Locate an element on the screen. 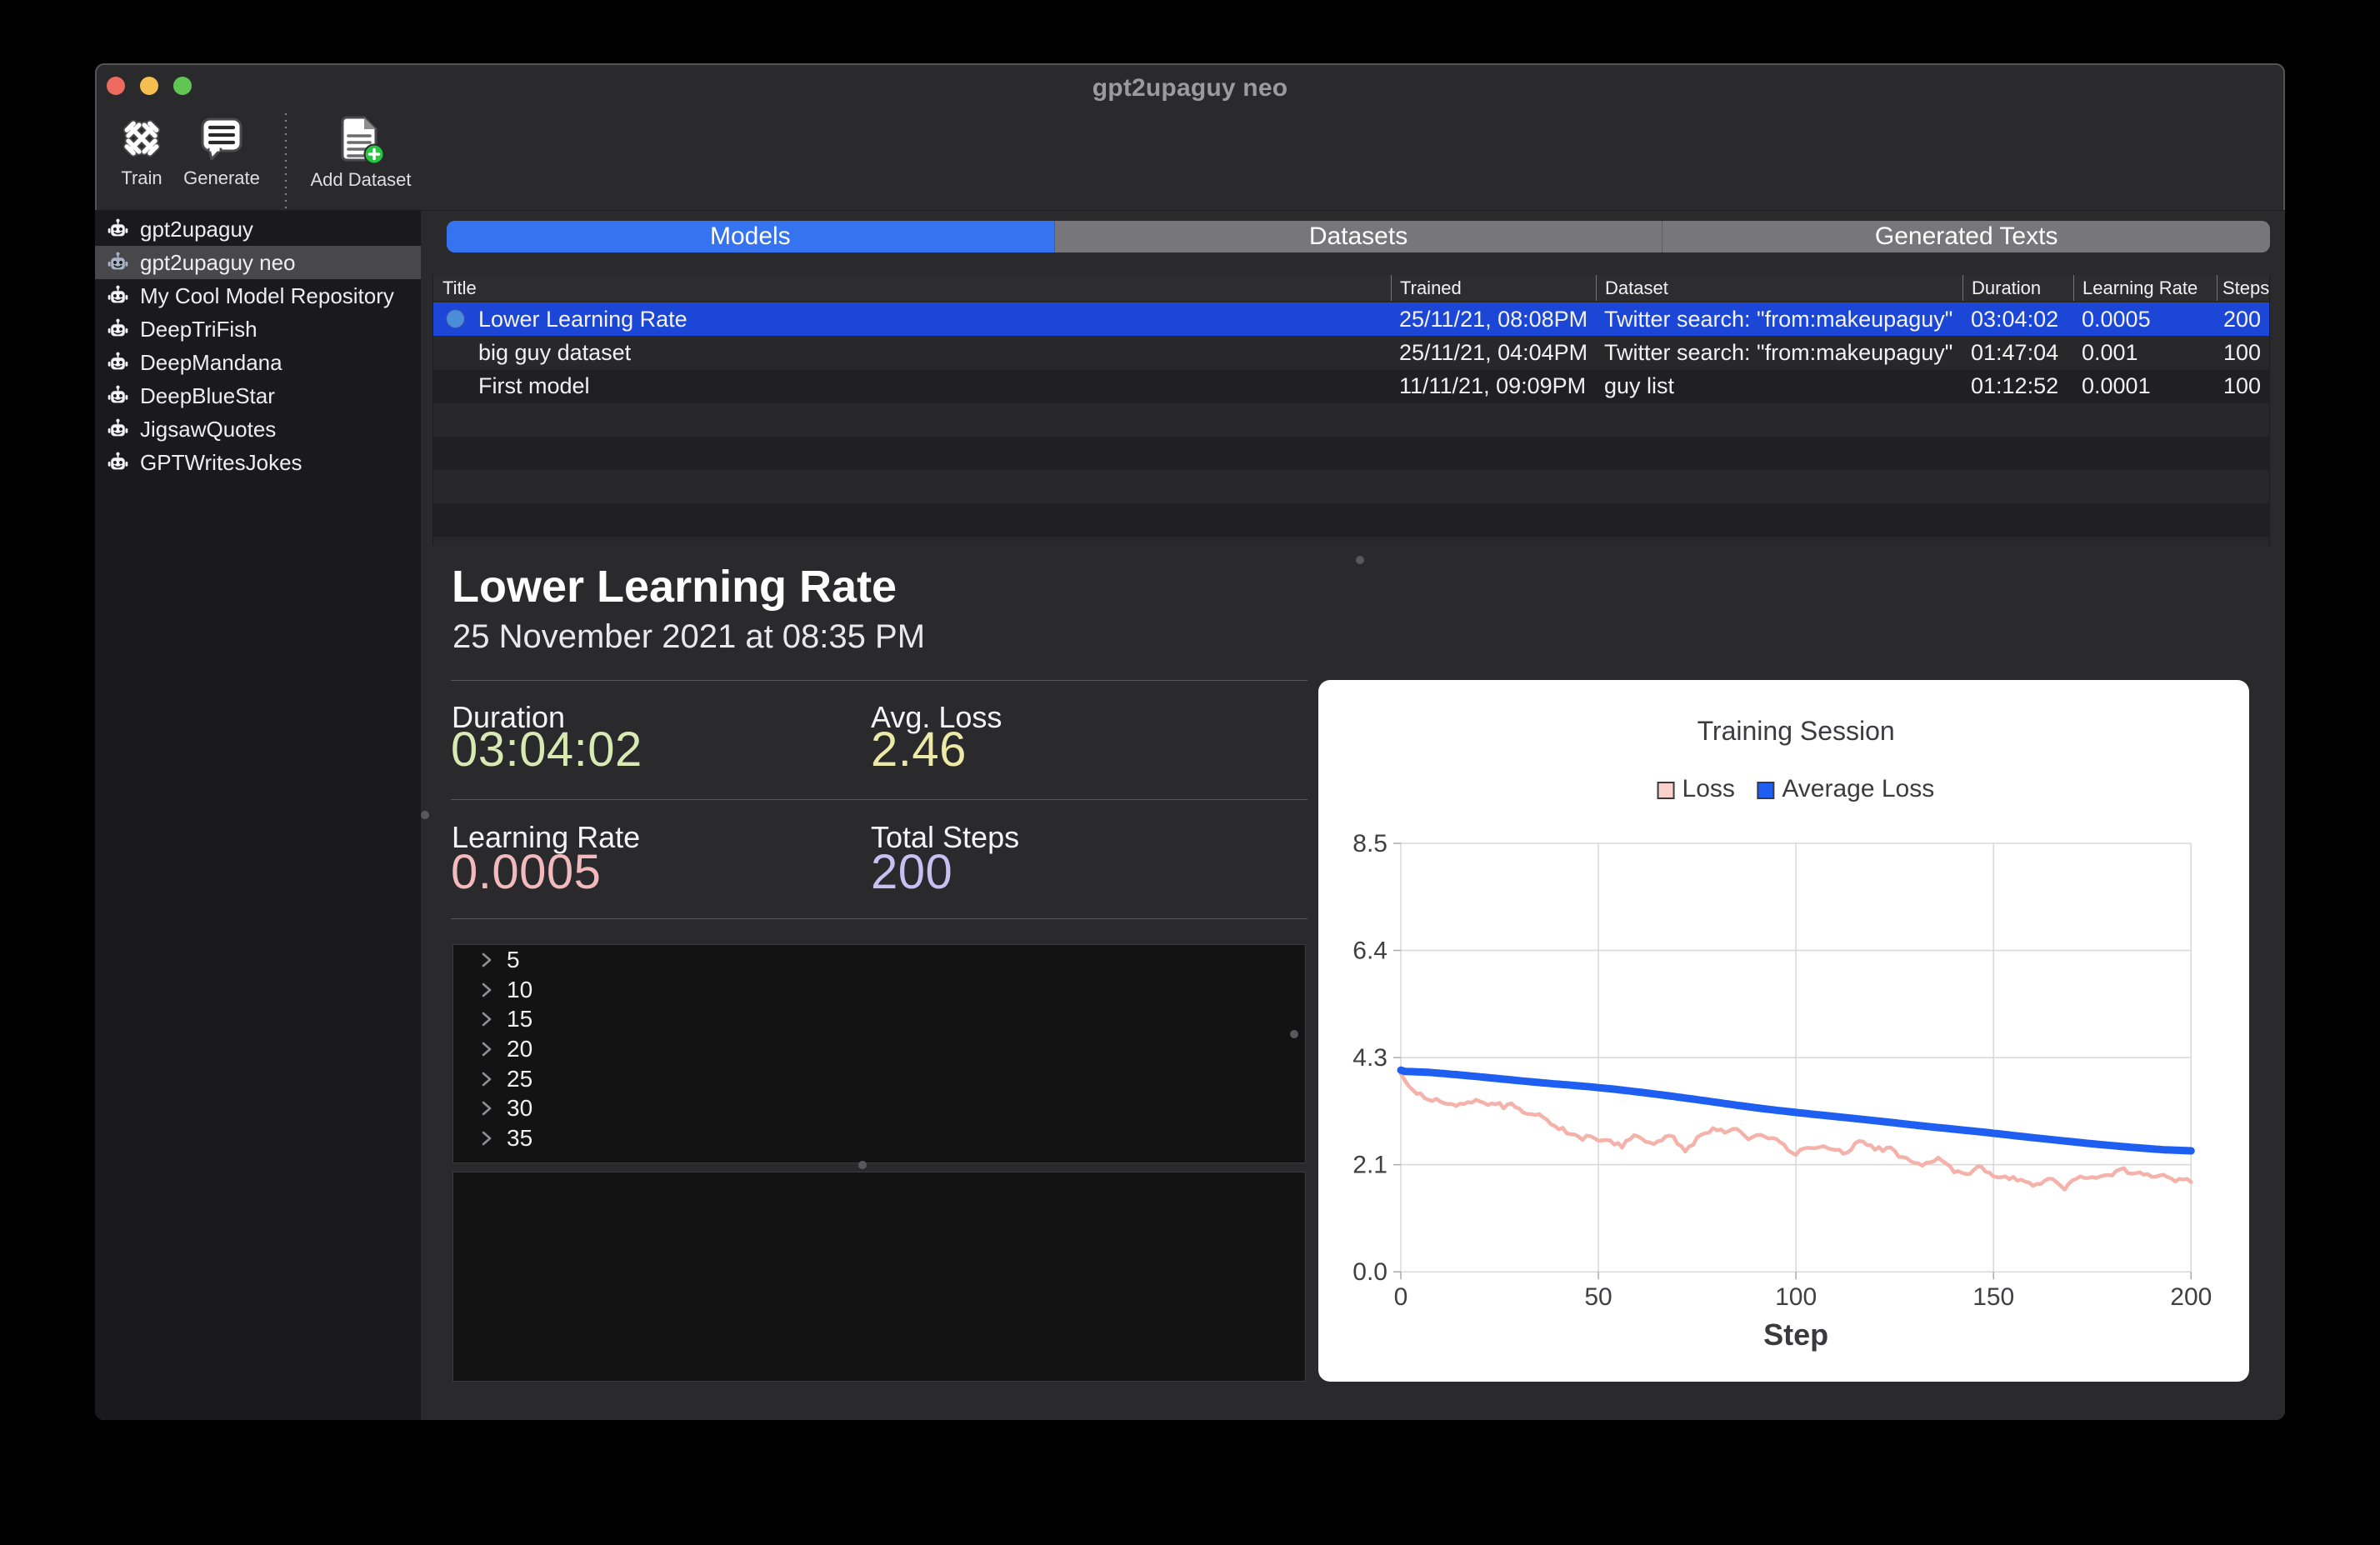 The width and height of the screenshot is (2380, 1545). sidebar-item: My Cool Model Repository is located at coordinates (258, 295).